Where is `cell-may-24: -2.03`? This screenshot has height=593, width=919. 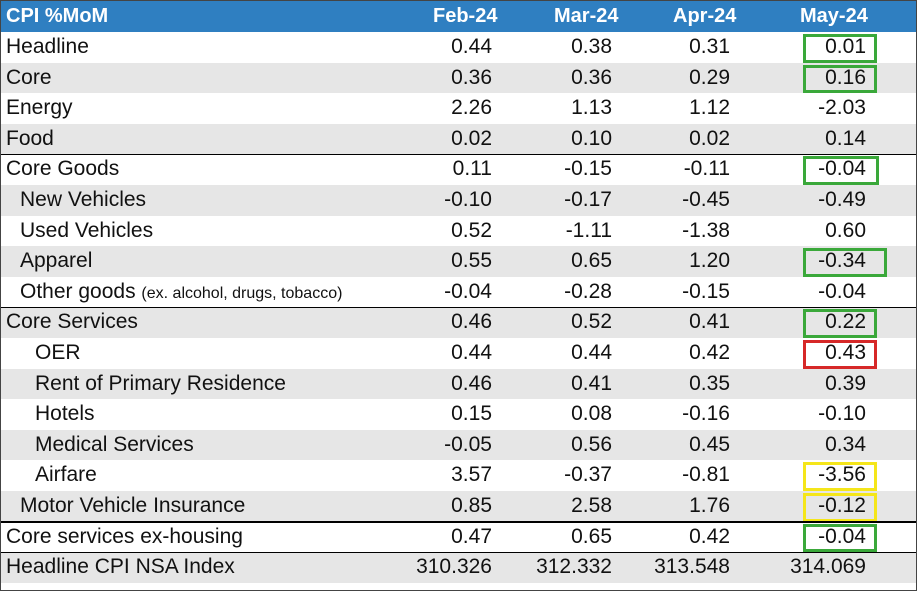 cell-may-24: -2.03 is located at coordinates (842, 108).